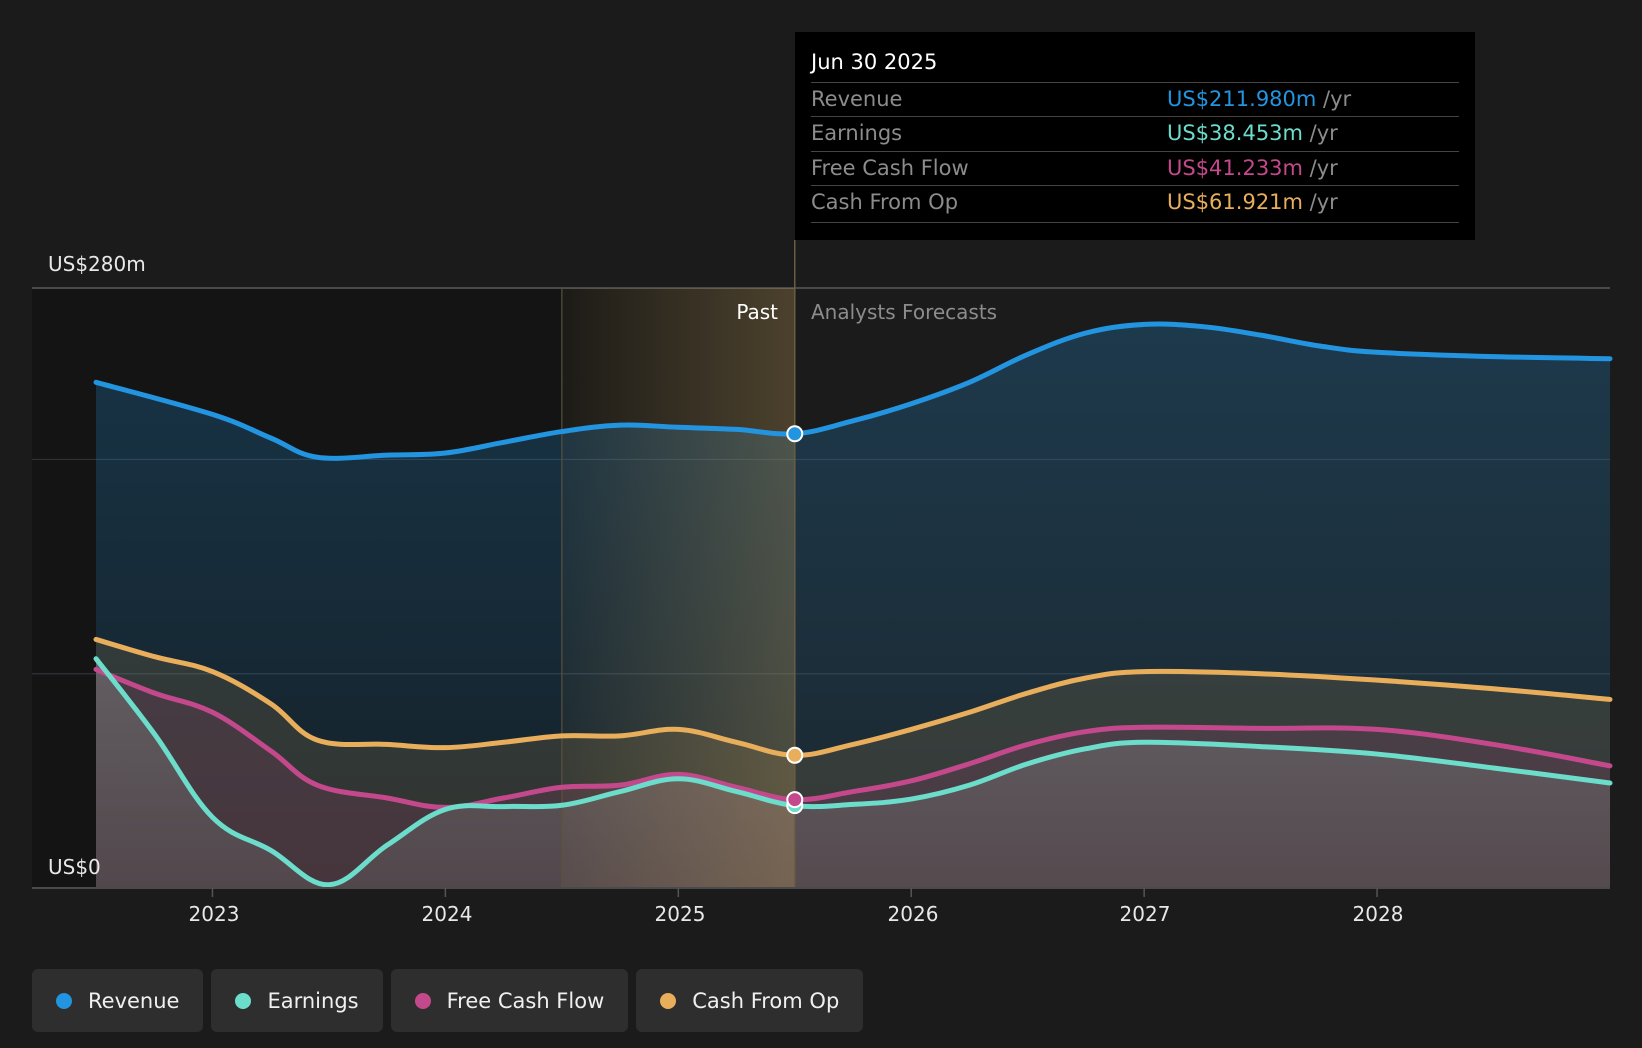  Describe the element at coordinates (313, 1000) in the screenshot. I see `legend-label: Earnings` at that location.